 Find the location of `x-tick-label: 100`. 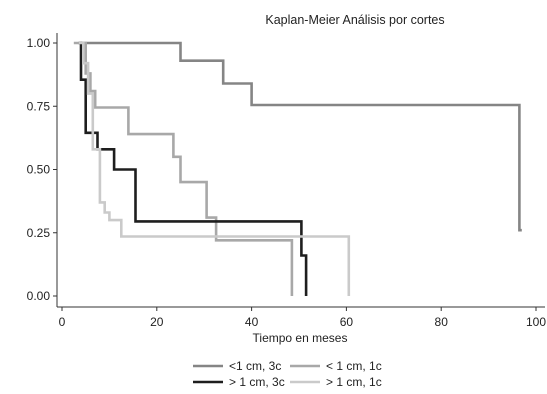

x-tick-label: 100 is located at coordinates (536, 322).